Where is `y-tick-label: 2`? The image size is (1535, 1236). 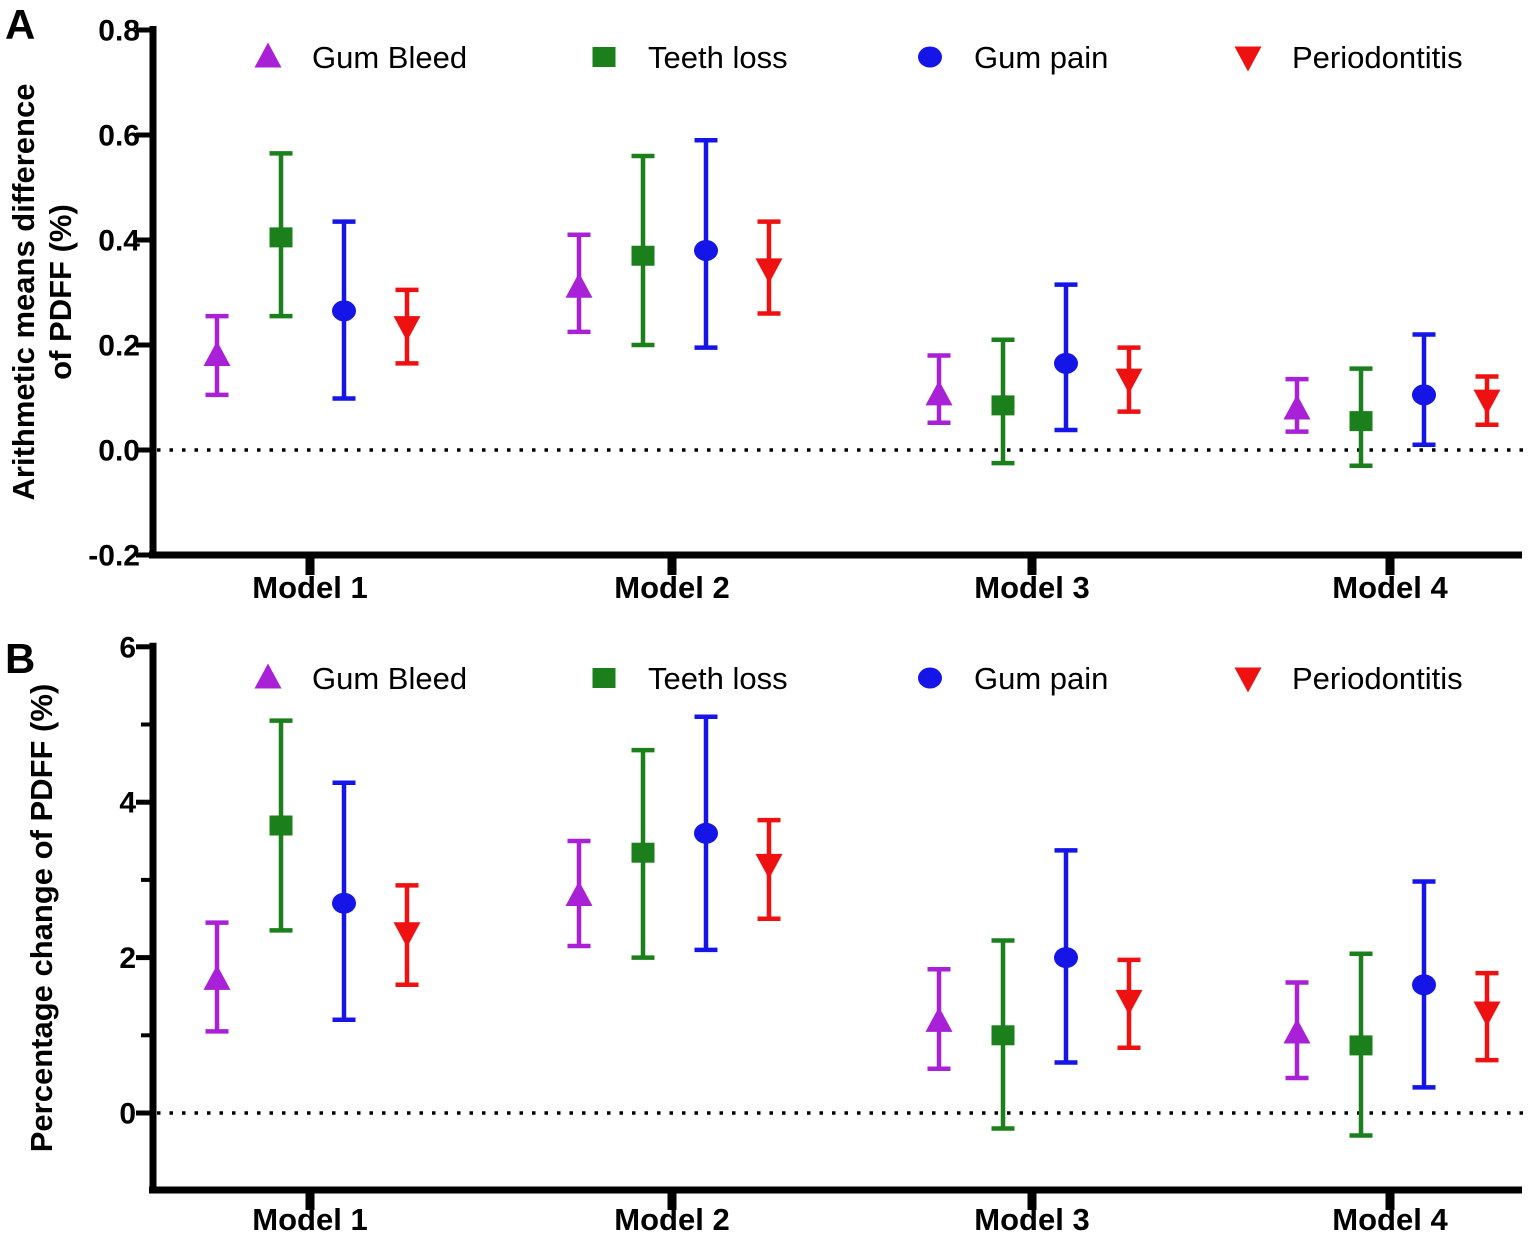
y-tick-label: 2 is located at coordinates (127, 958).